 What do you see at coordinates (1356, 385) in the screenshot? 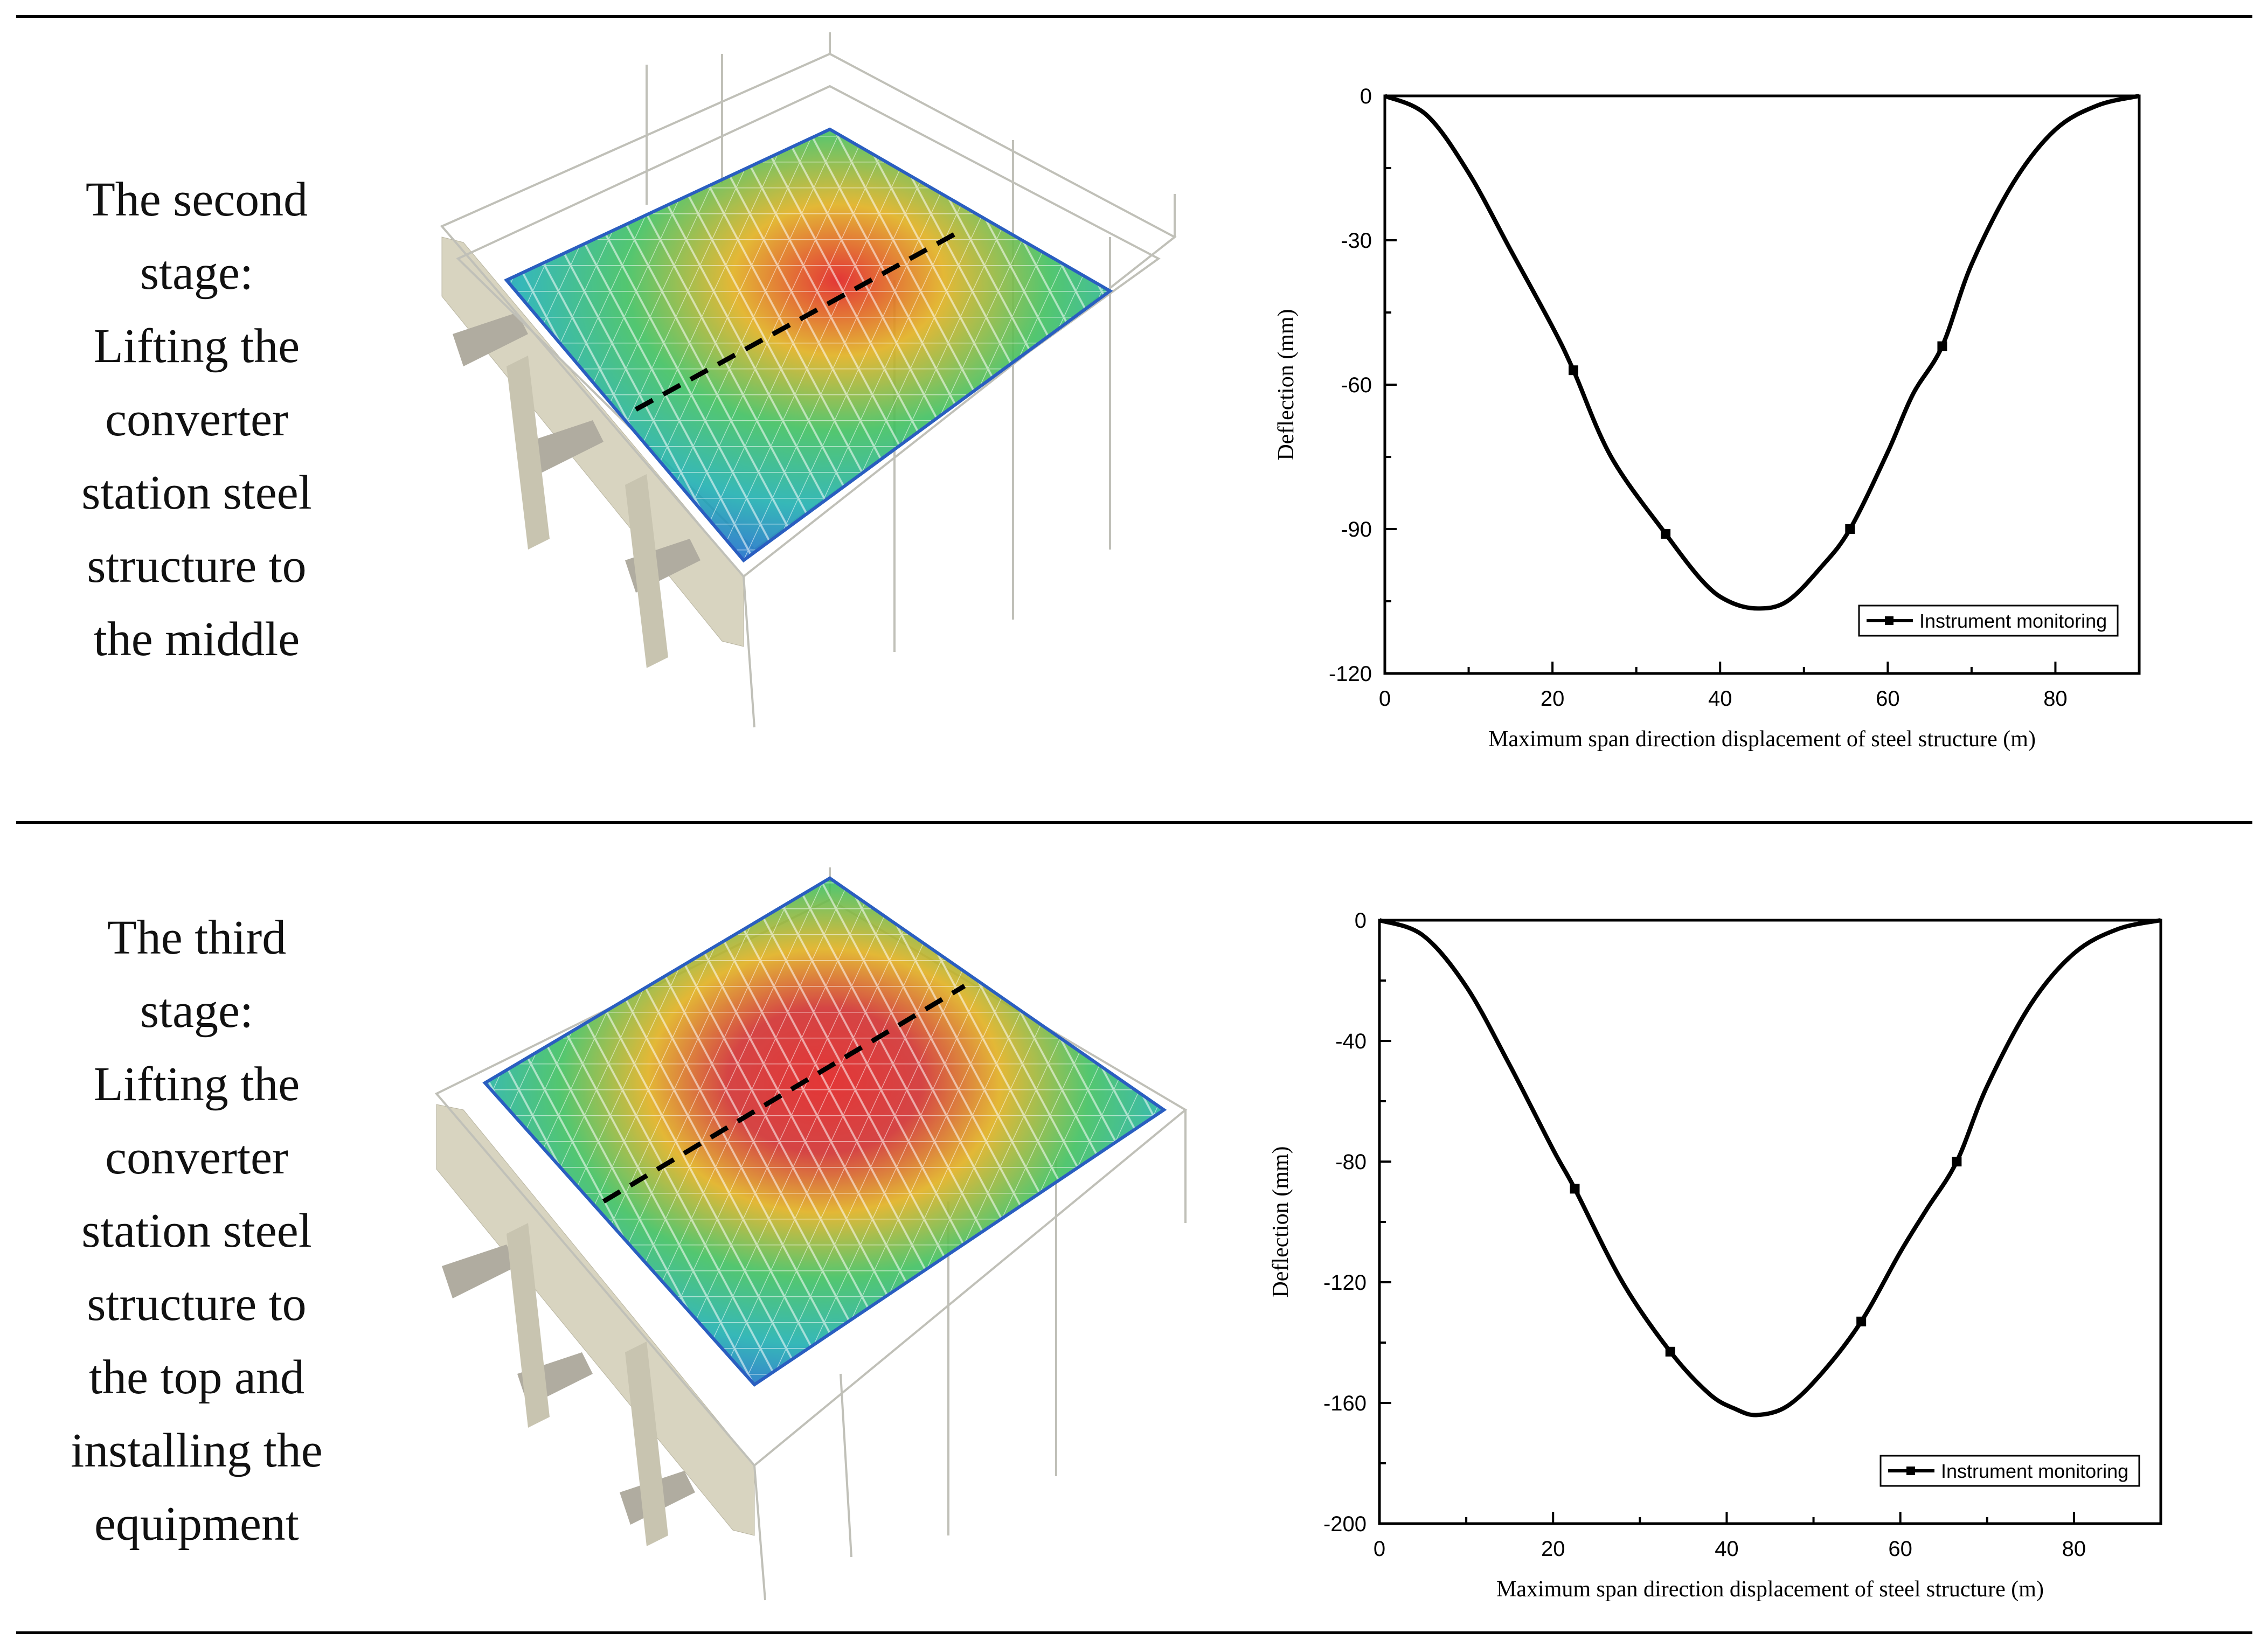
I see `y-tick-label: -60` at bounding box center [1356, 385].